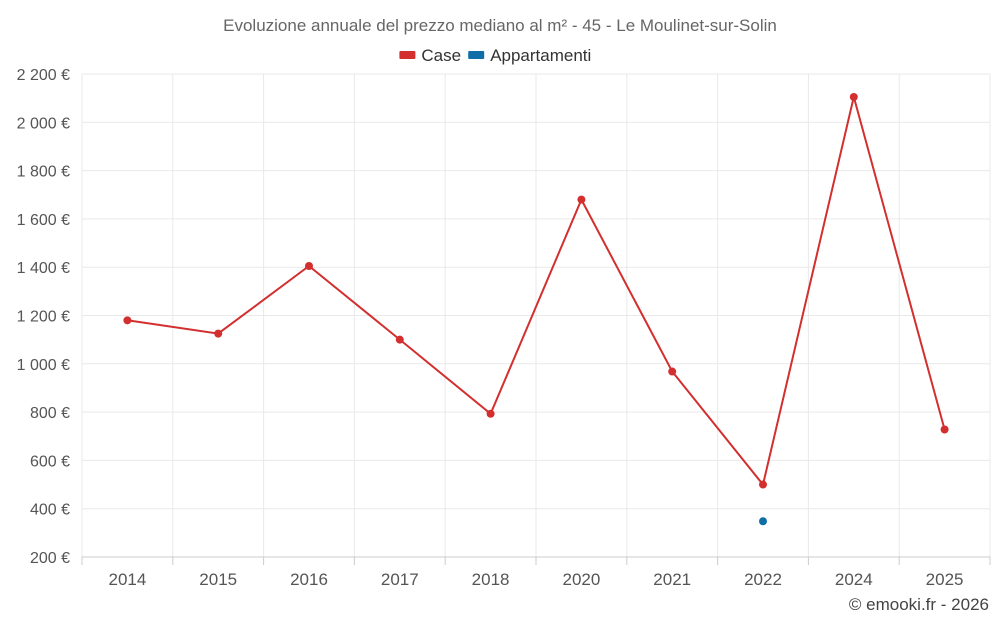 Image resolution: width=1000 pixels, height=625 pixels. Describe the element at coordinates (50, 558) in the screenshot. I see `y-tick-label: 200 €` at that location.